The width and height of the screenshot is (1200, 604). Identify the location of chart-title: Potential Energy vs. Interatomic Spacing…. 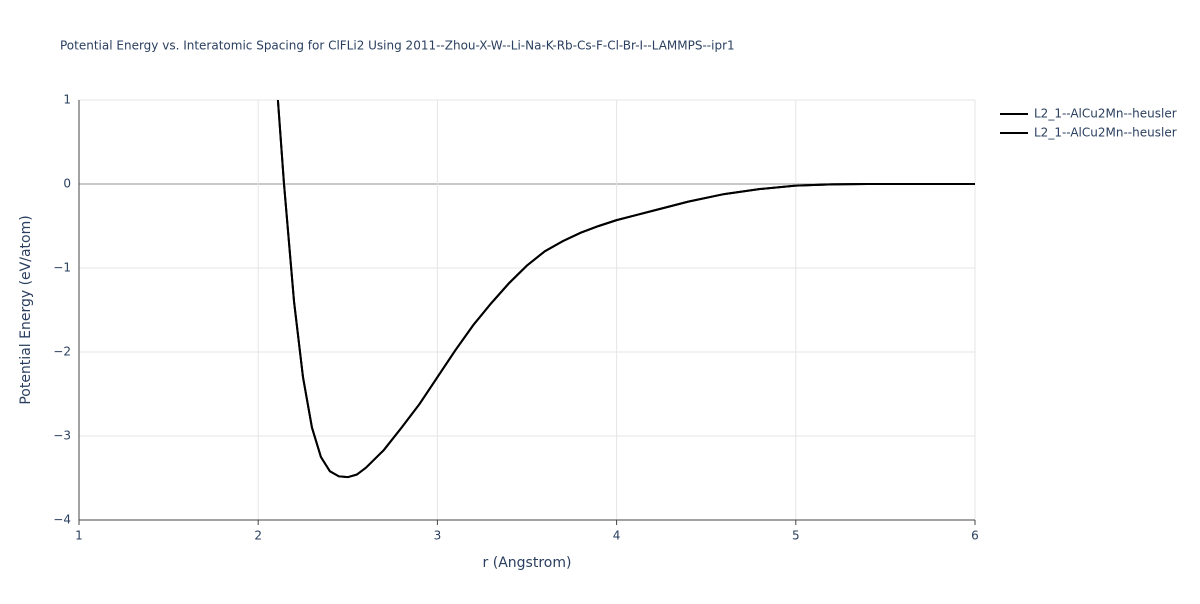
(397, 46).